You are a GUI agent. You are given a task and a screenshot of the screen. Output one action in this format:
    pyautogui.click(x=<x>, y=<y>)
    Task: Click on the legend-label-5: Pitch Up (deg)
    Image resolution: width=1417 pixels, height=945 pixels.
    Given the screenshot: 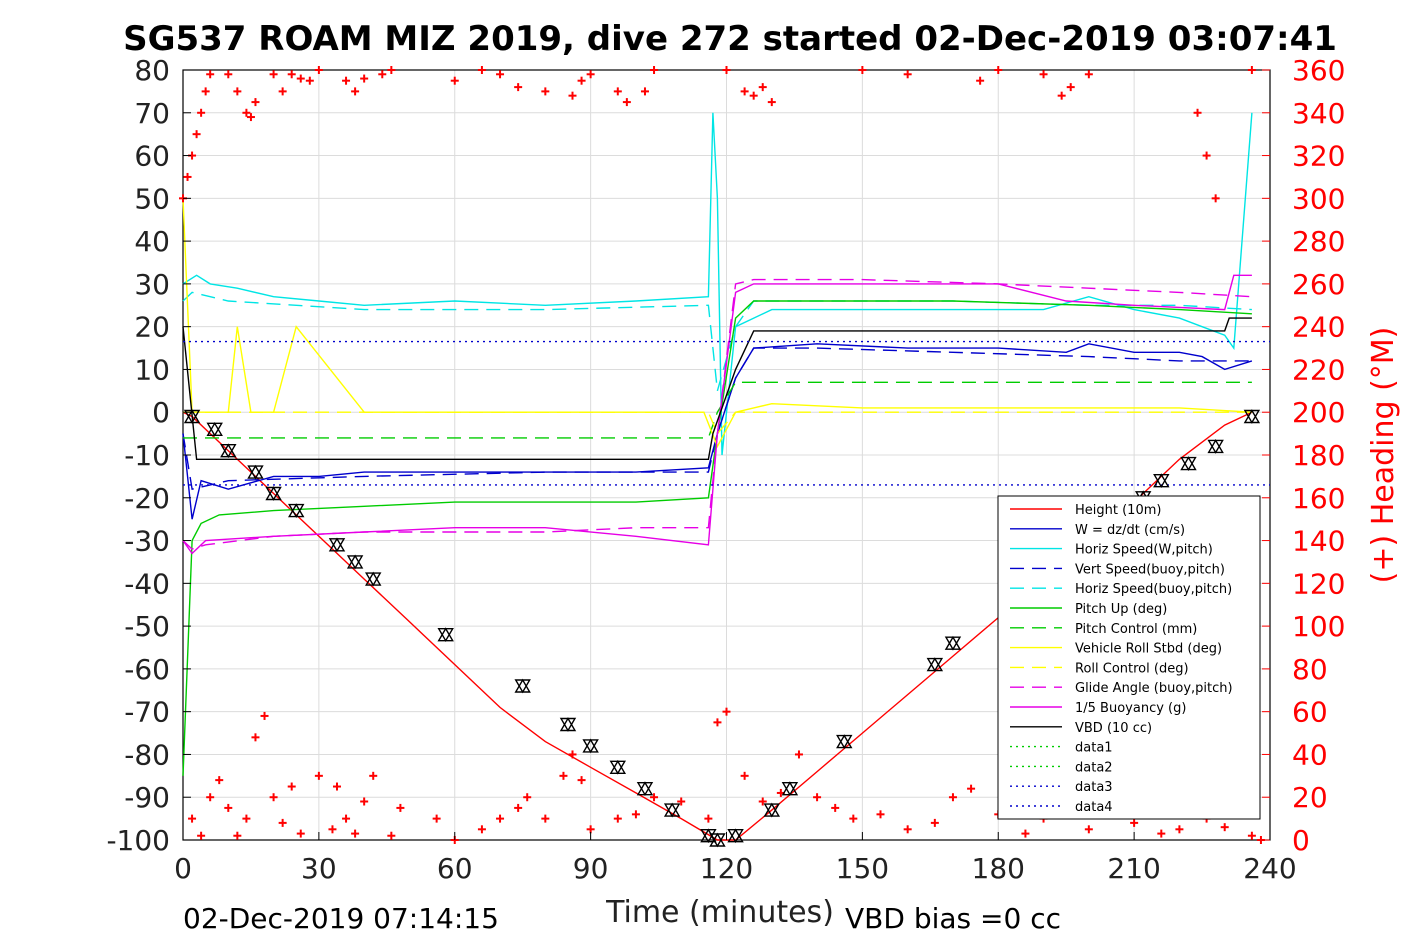 What is the action you would take?
    pyautogui.click(x=1121, y=609)
    